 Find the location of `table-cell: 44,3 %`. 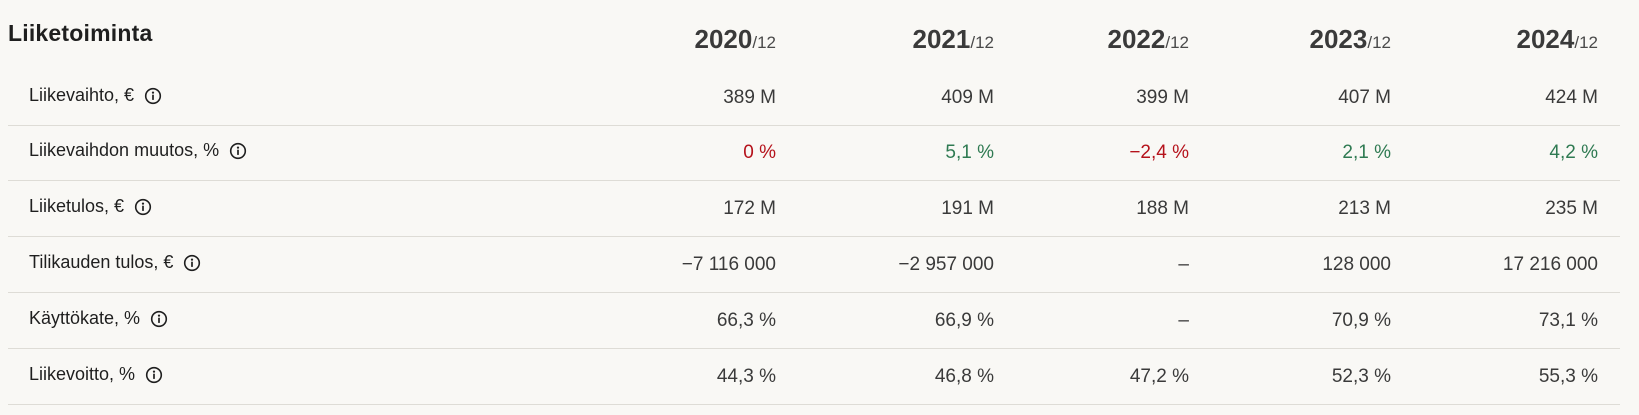

table-cell: 44,3 % is located at coordinates (746, 376).